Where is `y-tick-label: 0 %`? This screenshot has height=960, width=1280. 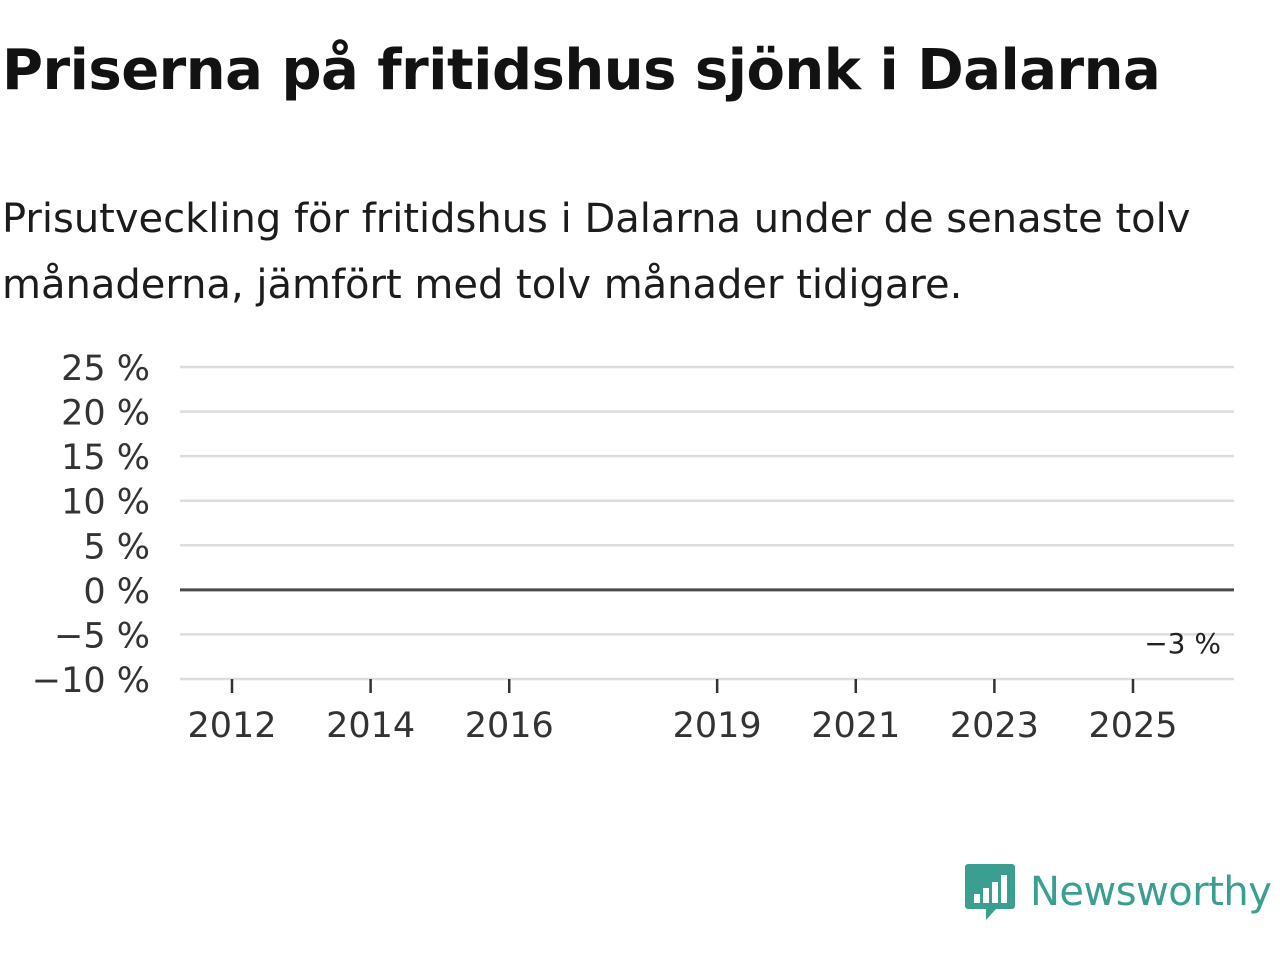 y-tick-label: 0 % is located at coordinates (116, 592).